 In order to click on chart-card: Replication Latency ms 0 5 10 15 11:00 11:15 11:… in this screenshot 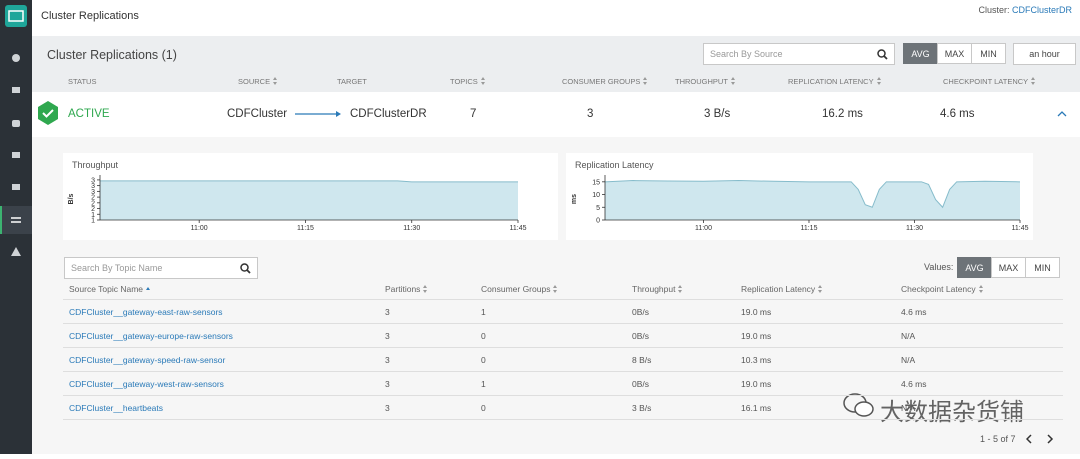, I will do `click(799, 196)`.